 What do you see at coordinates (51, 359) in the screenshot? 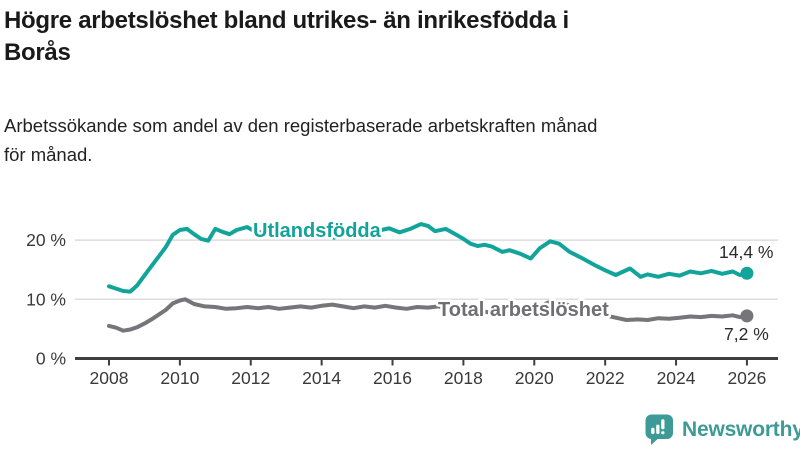
I see `y-tick-label: 0 %` at bounding box center [51, 359].